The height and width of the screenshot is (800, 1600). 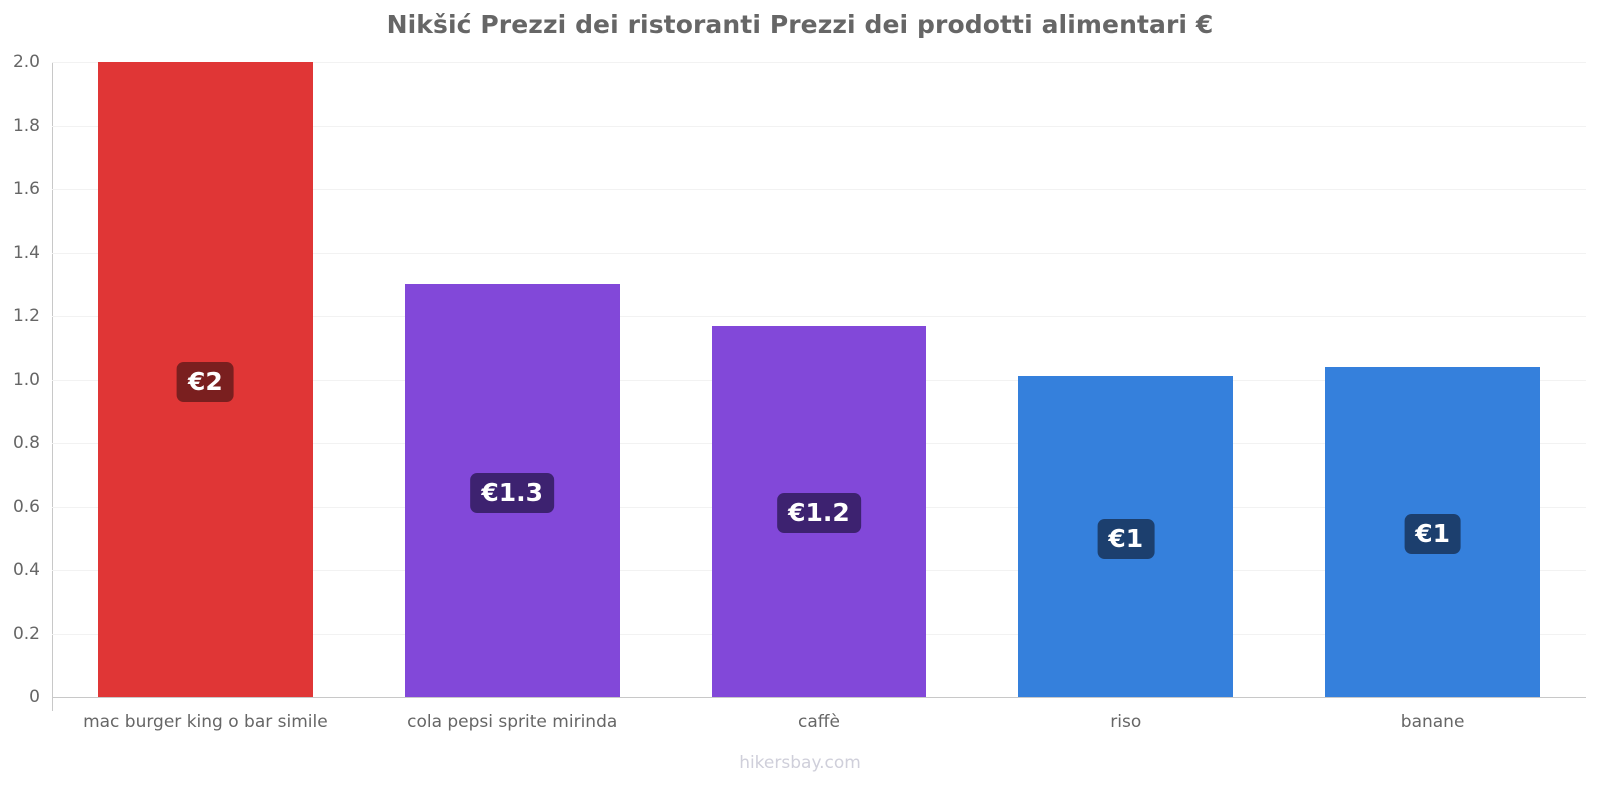 What do you see at coordinates (1432, 722) in the screenshot?
I see `x-tick-label: banane` at bounding box center [1432, 722].